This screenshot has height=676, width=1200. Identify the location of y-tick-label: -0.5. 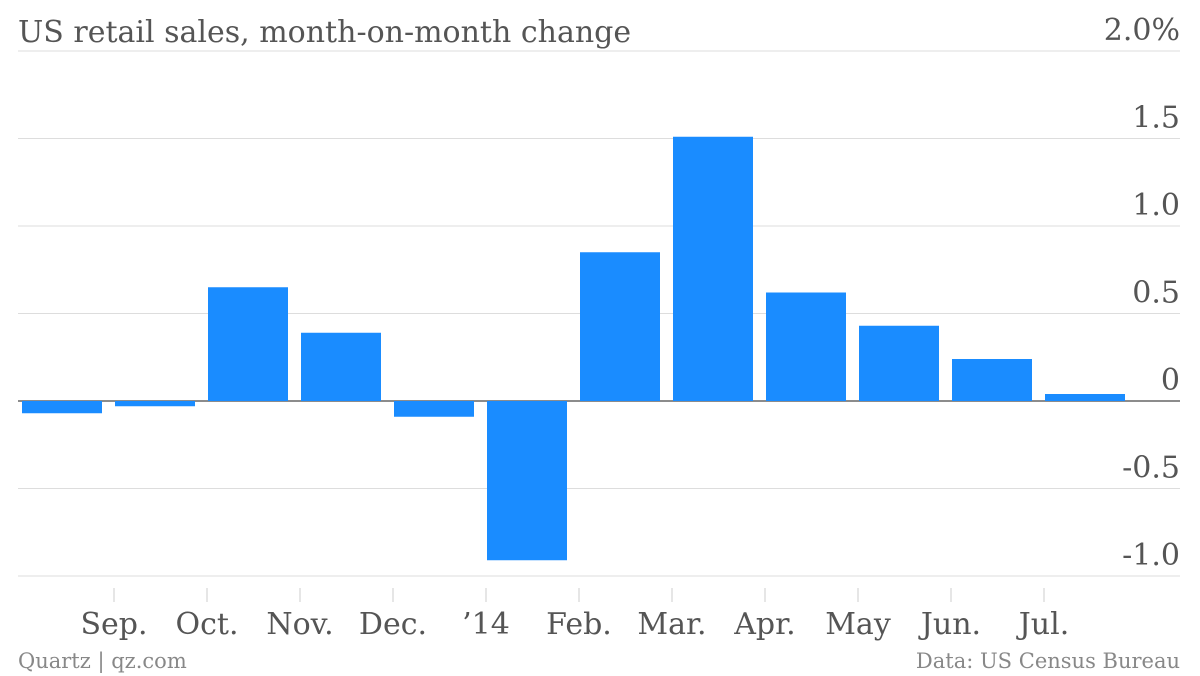
(1151, 468).